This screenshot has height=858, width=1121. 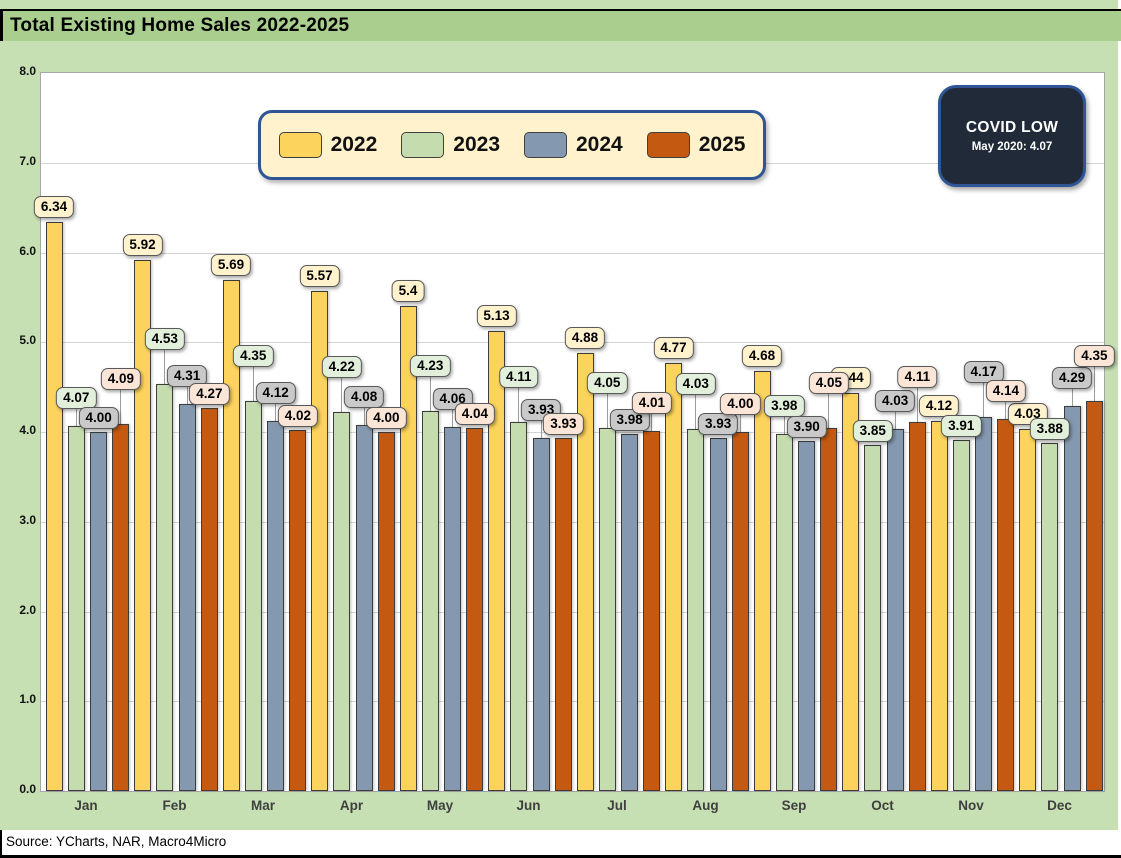 I want to click on value-label-2022-apr: 5.57, so click(x=319, y=276).